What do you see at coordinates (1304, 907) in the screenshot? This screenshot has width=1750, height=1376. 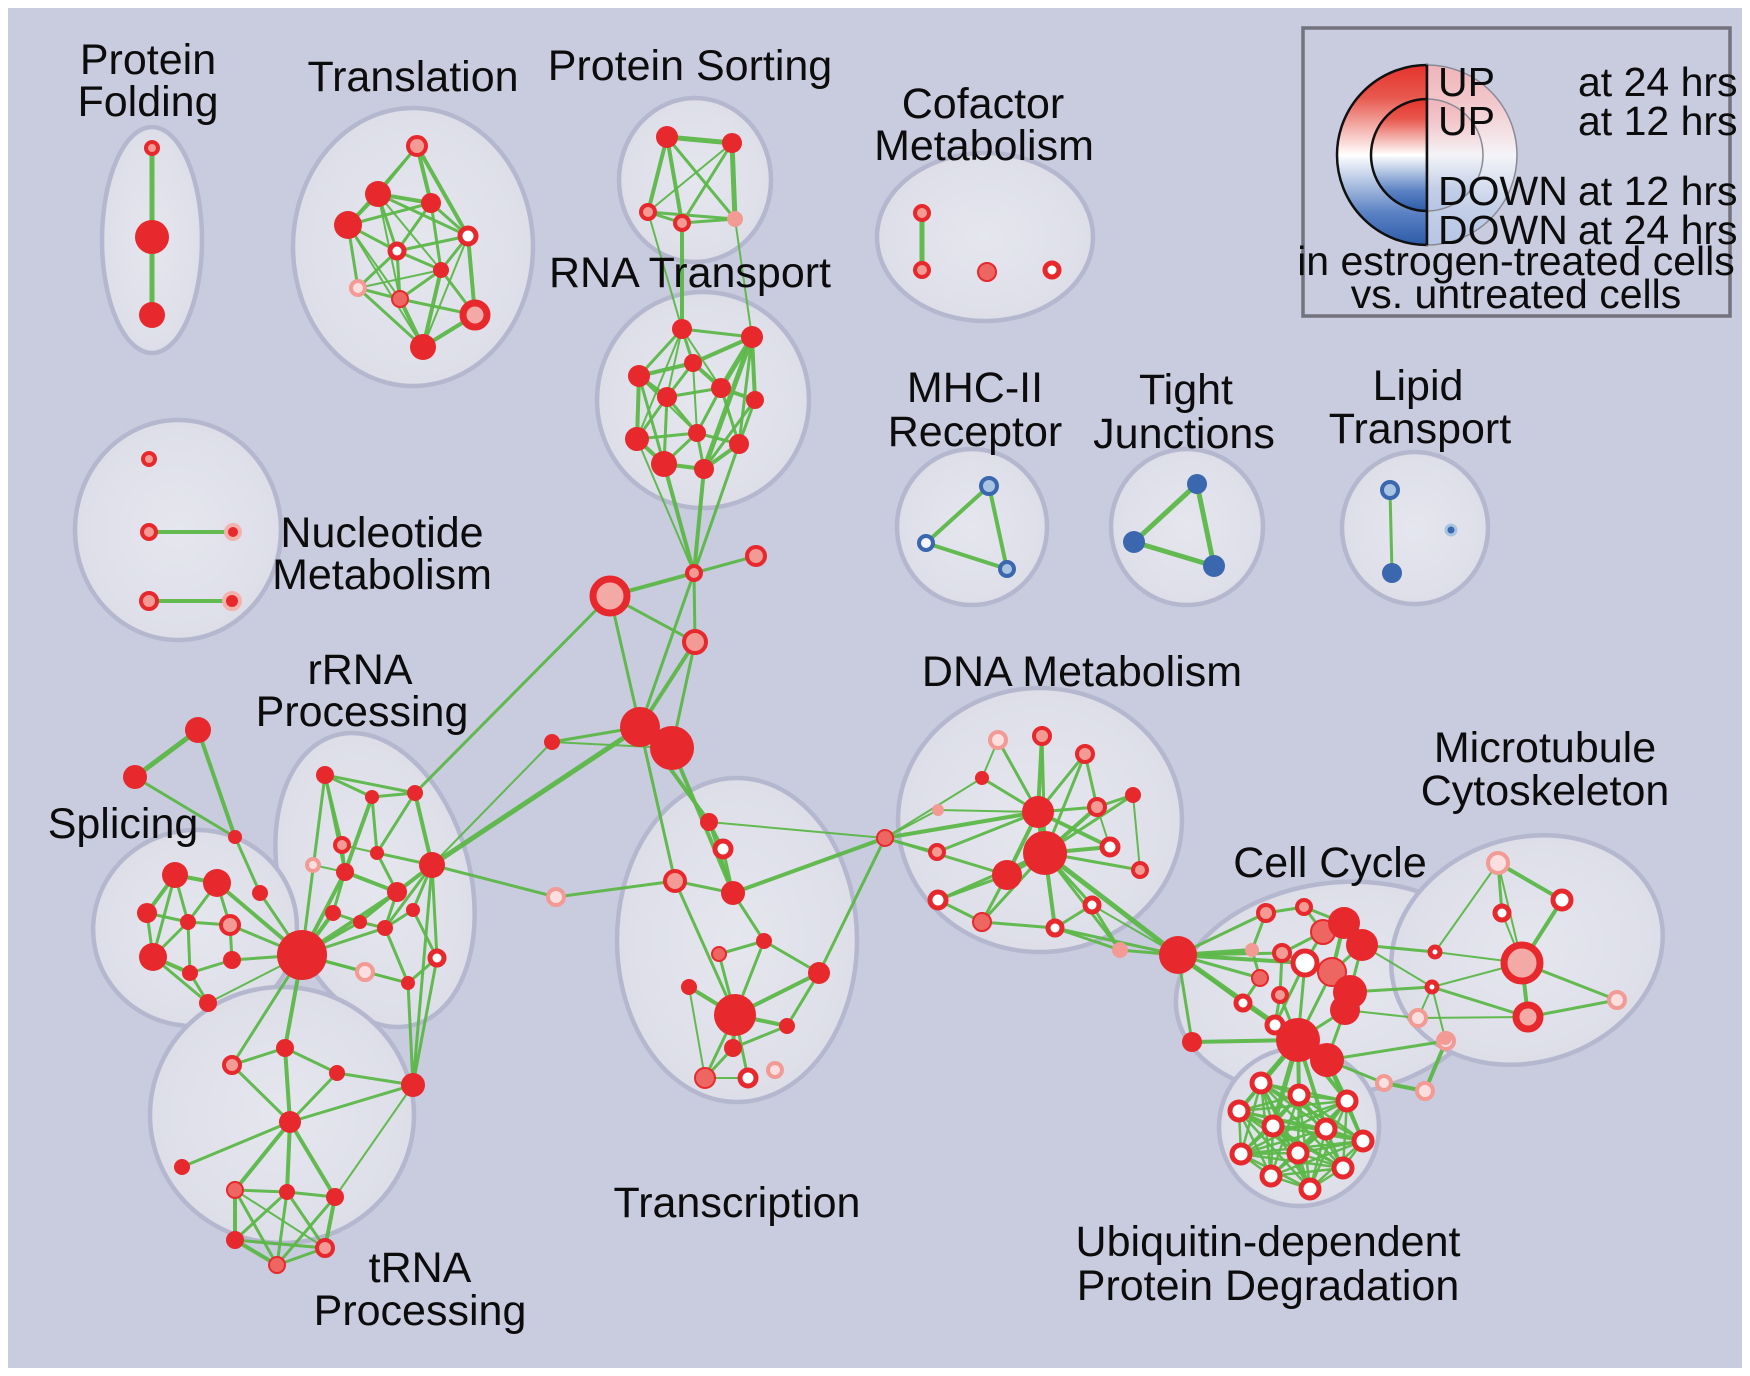 I see `gene-node-L3` at bounding box center [1304, 907].